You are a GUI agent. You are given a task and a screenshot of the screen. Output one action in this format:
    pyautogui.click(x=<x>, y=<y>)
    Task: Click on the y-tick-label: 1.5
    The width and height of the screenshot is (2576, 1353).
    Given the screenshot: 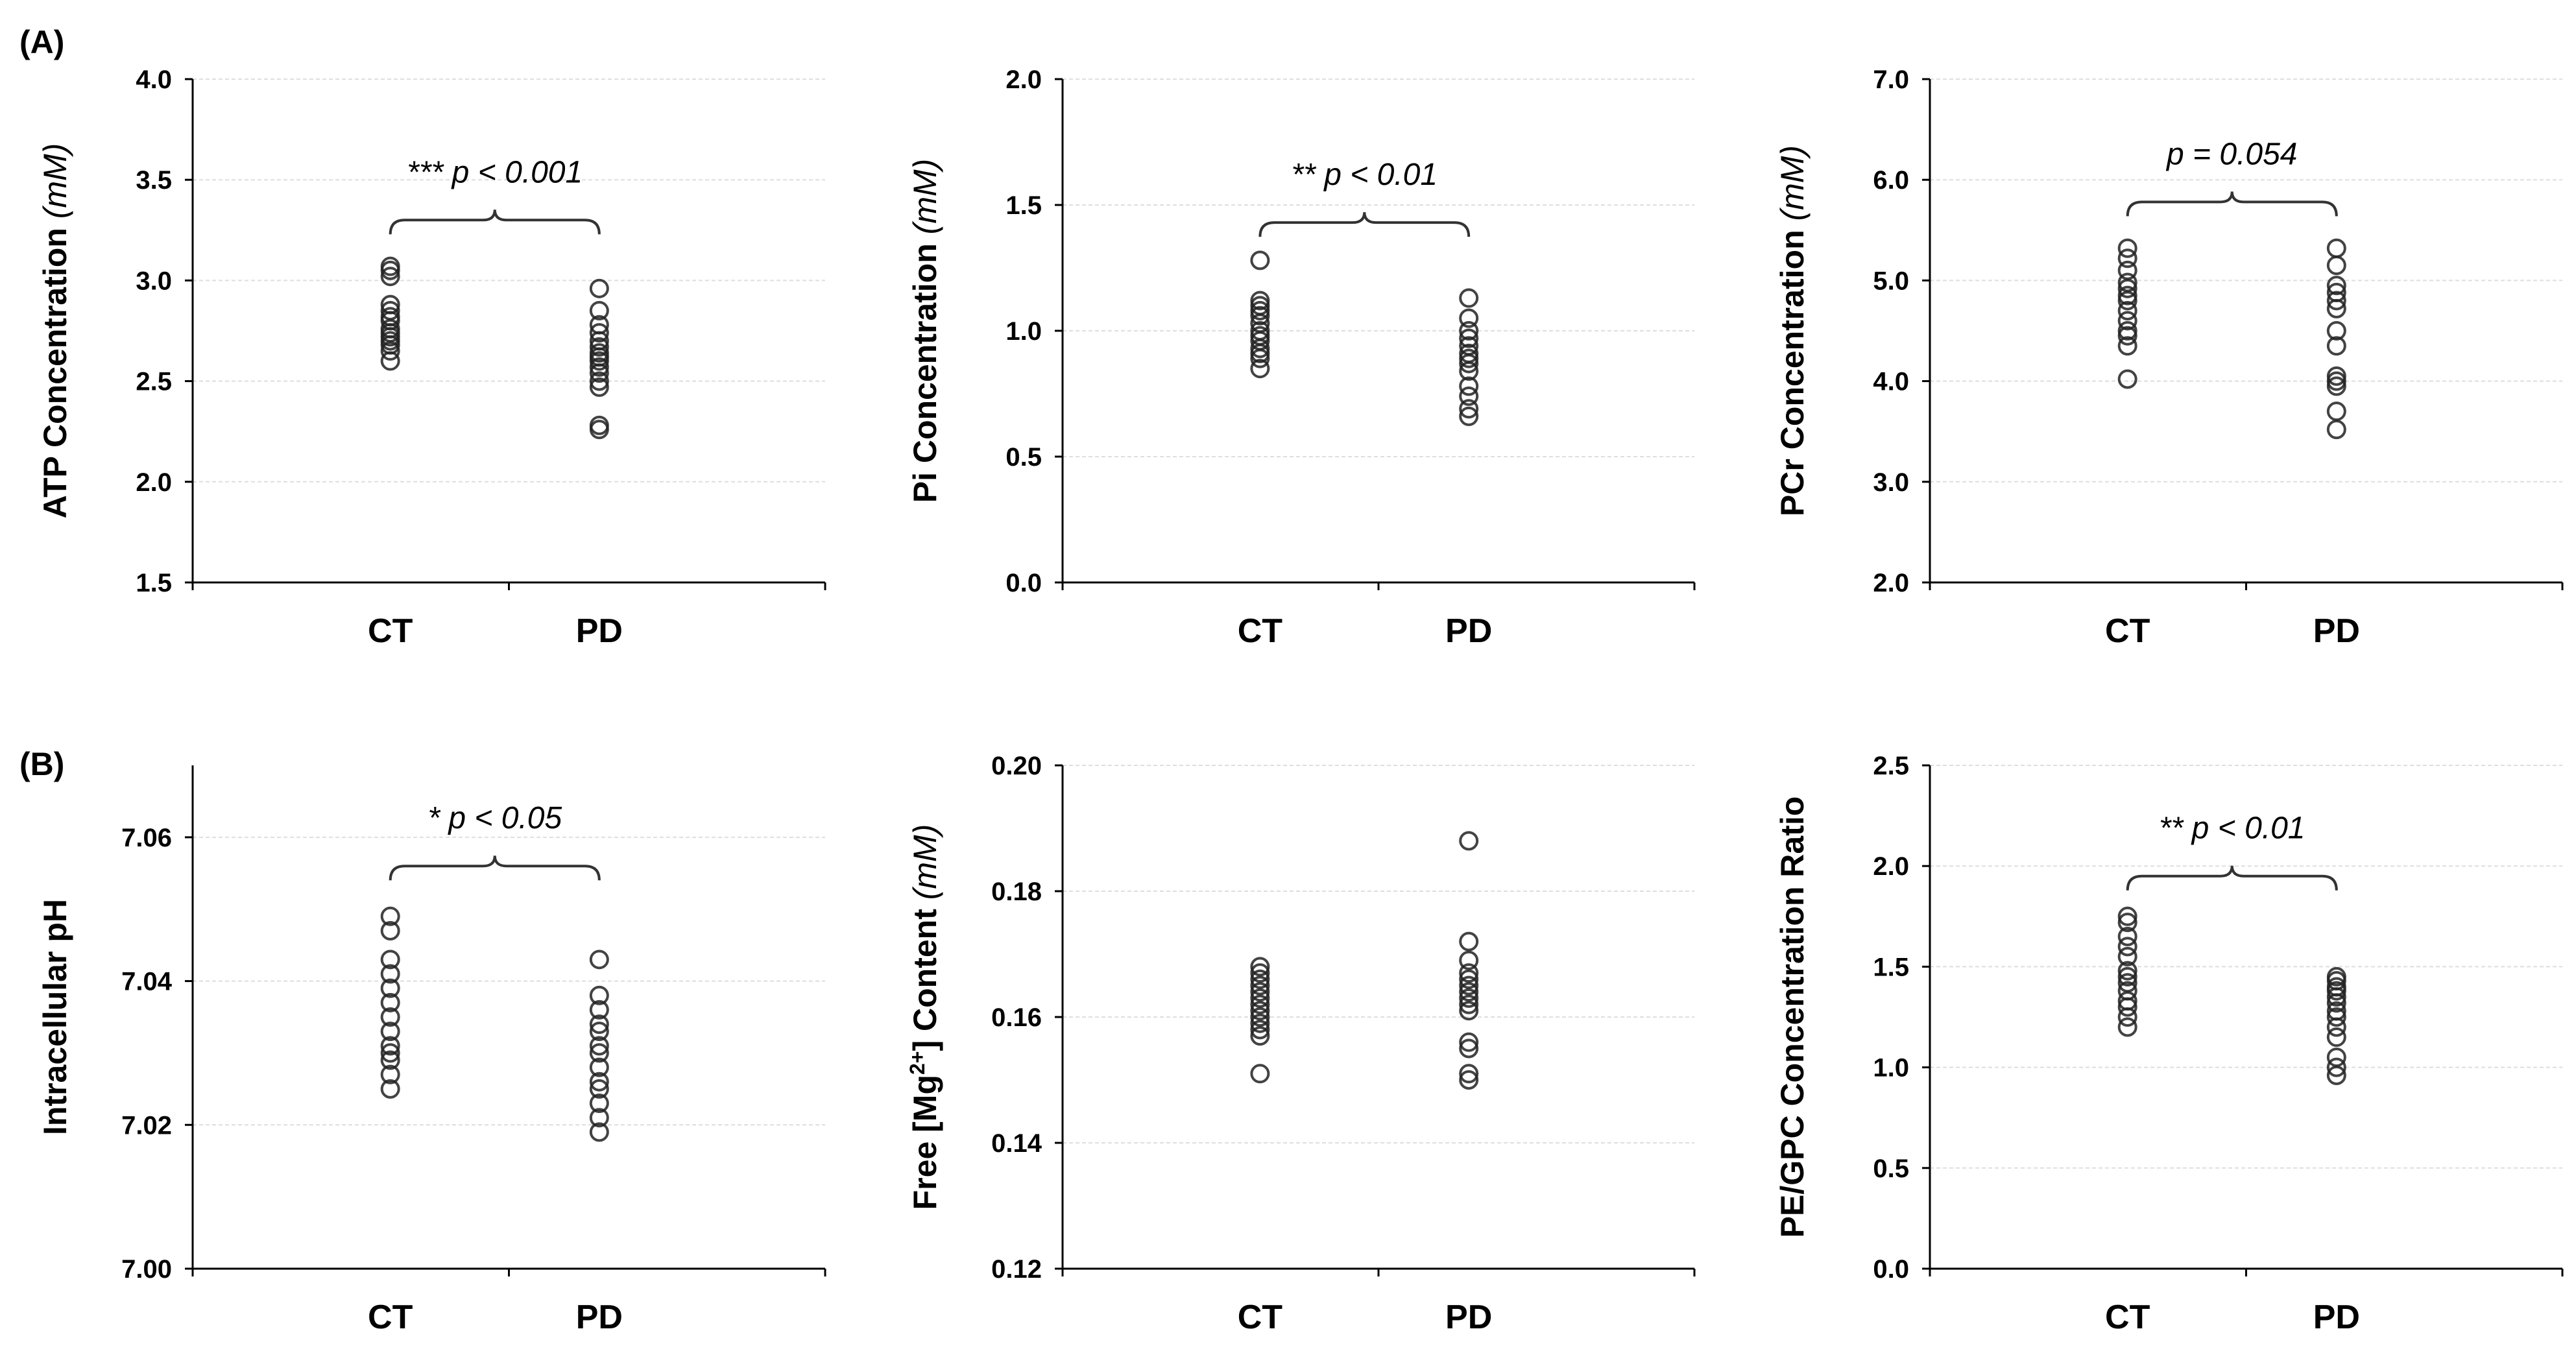 What is the action you would take?
    pyautogui.click(x=154, y=583)
    